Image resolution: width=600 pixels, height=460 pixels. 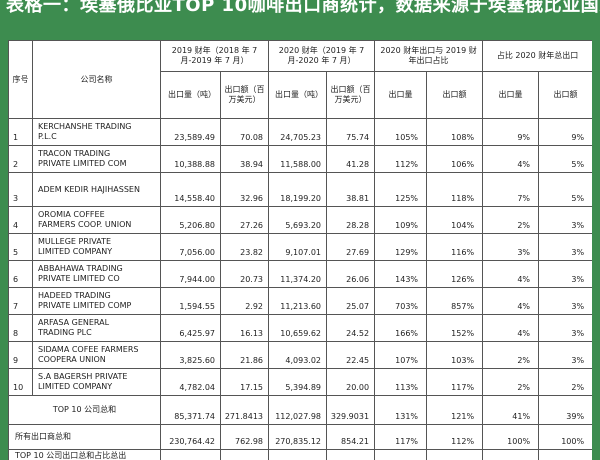 I want to click on ratio-volume: 166%, so click(x=401, y=328).